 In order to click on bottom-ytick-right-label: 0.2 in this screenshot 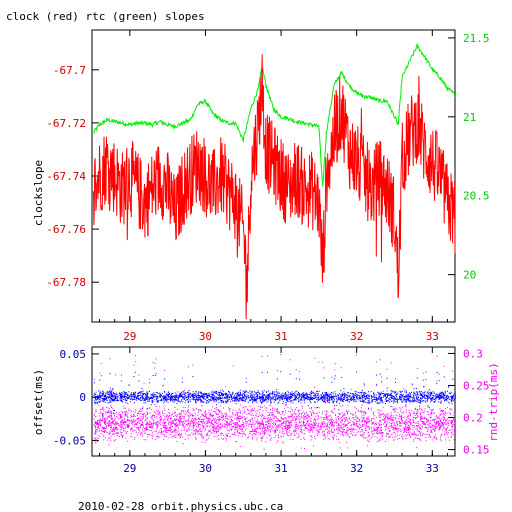, I will do `click(473, 418)`.